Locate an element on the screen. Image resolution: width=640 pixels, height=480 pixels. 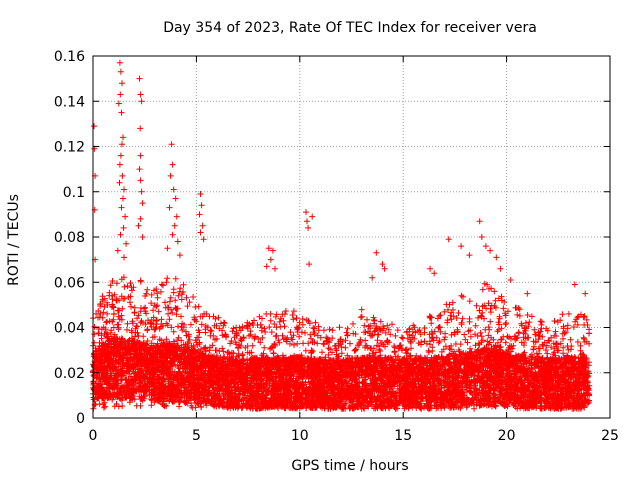
y-tick-label: 0.14 is located at coordinates (69, 102).